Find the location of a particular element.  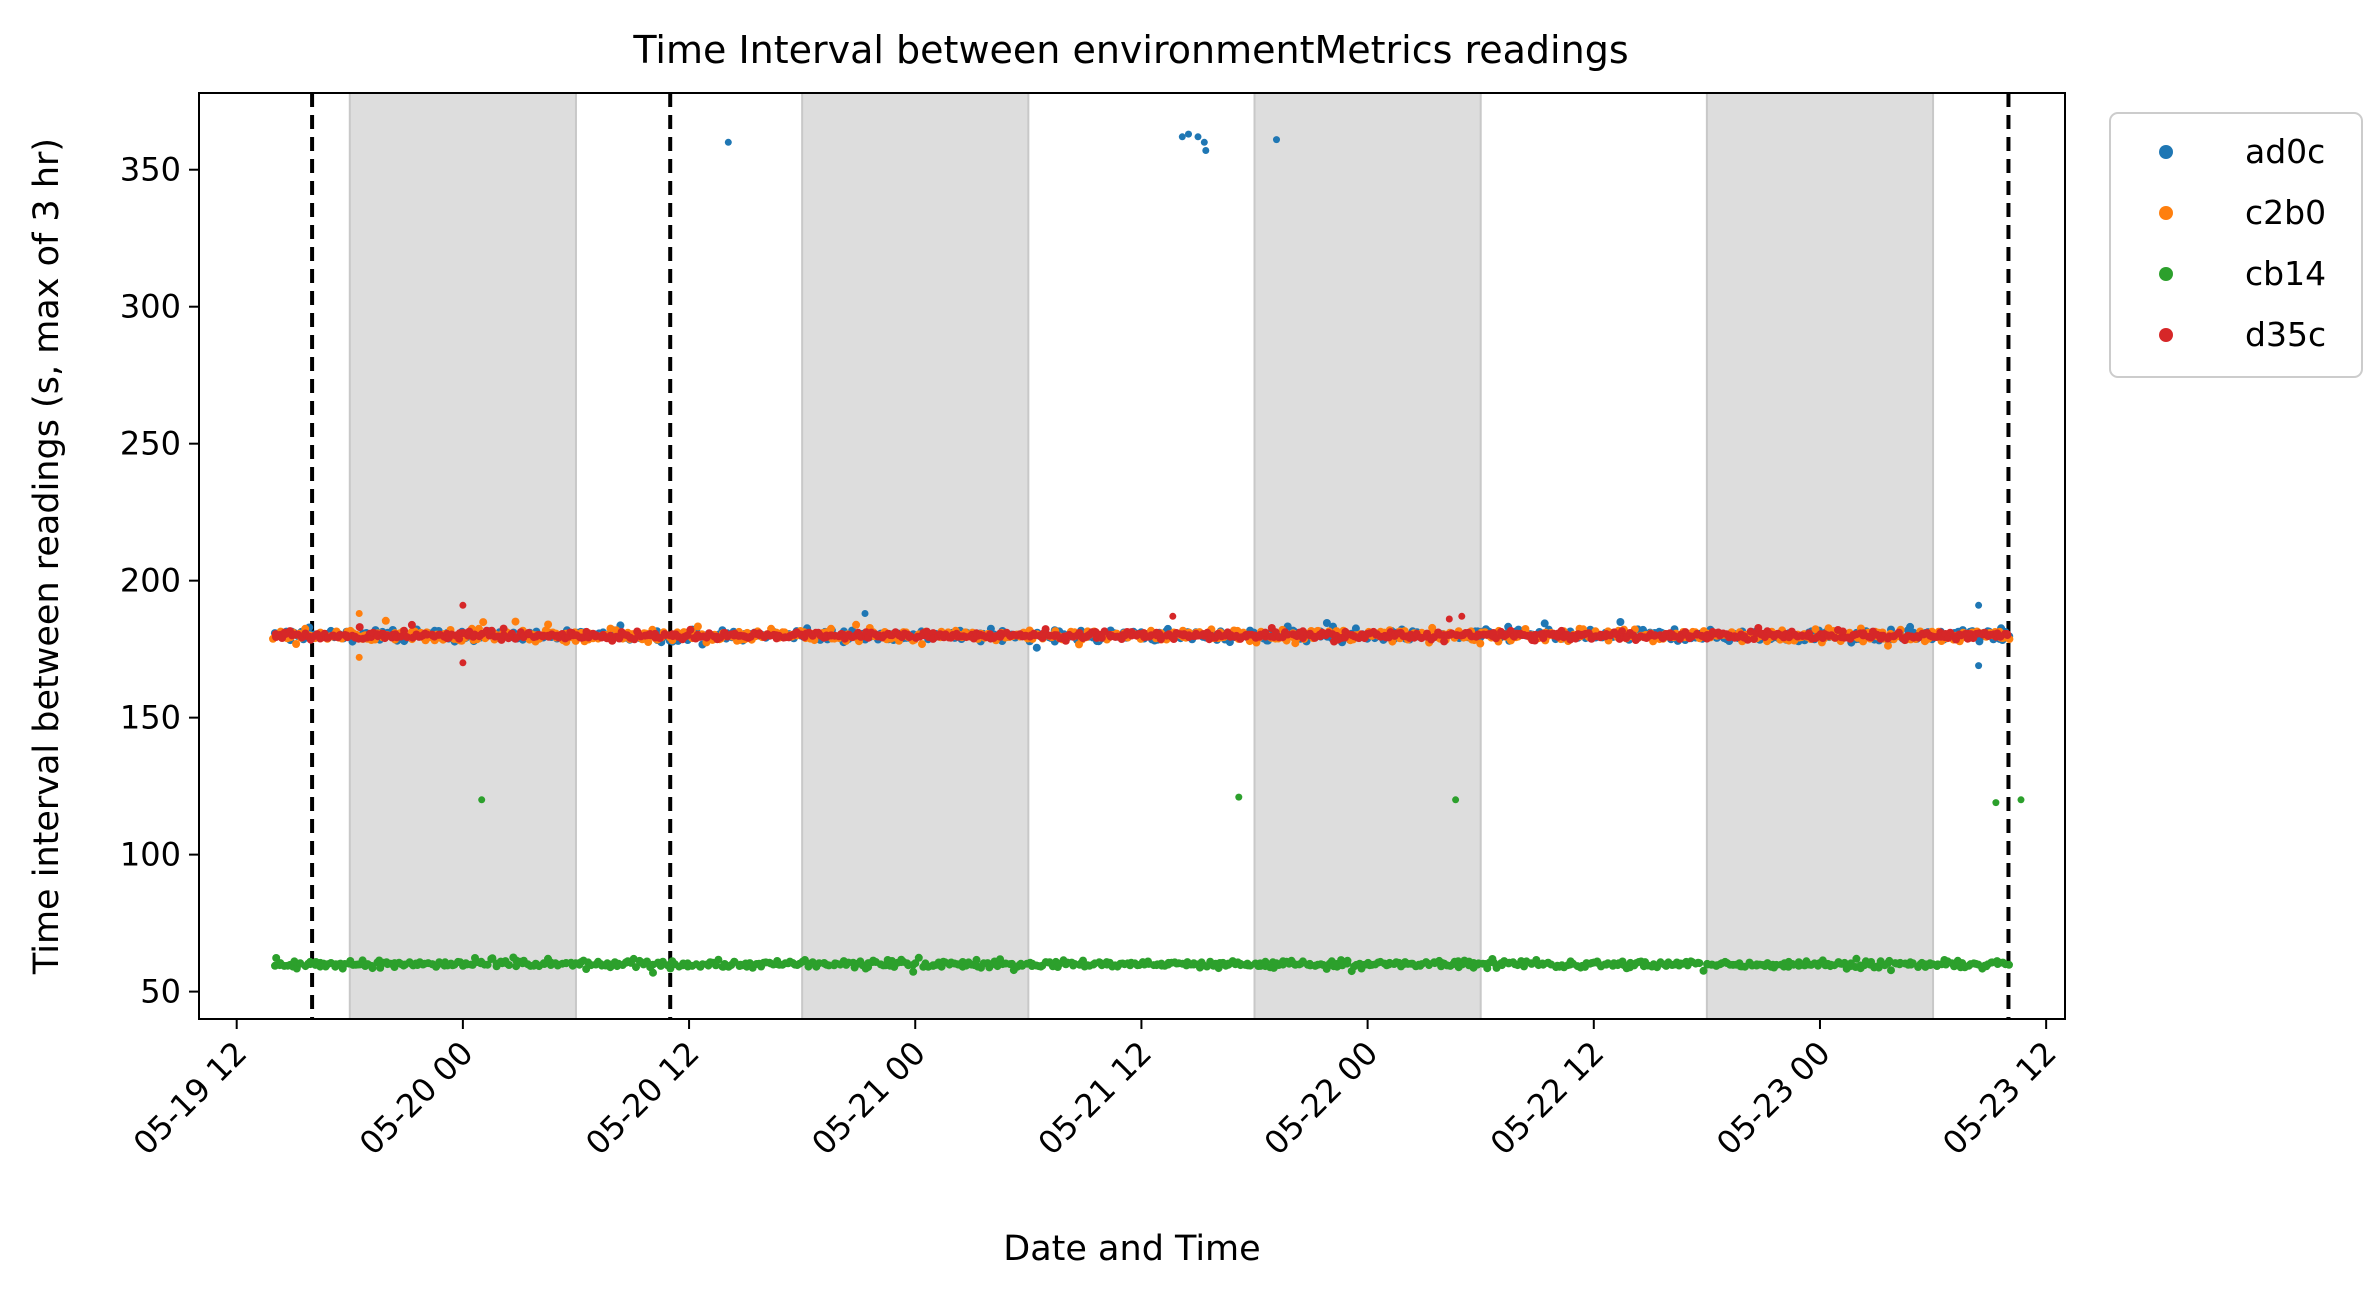

legend-box is located at coordinates (2236, 245).